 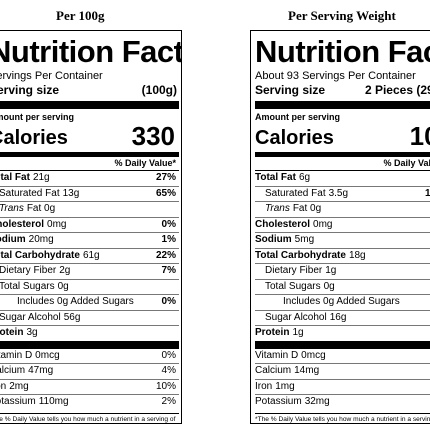 I want to click on nutrient-row-protein: Protein 1g, so click(x=342, y=333).